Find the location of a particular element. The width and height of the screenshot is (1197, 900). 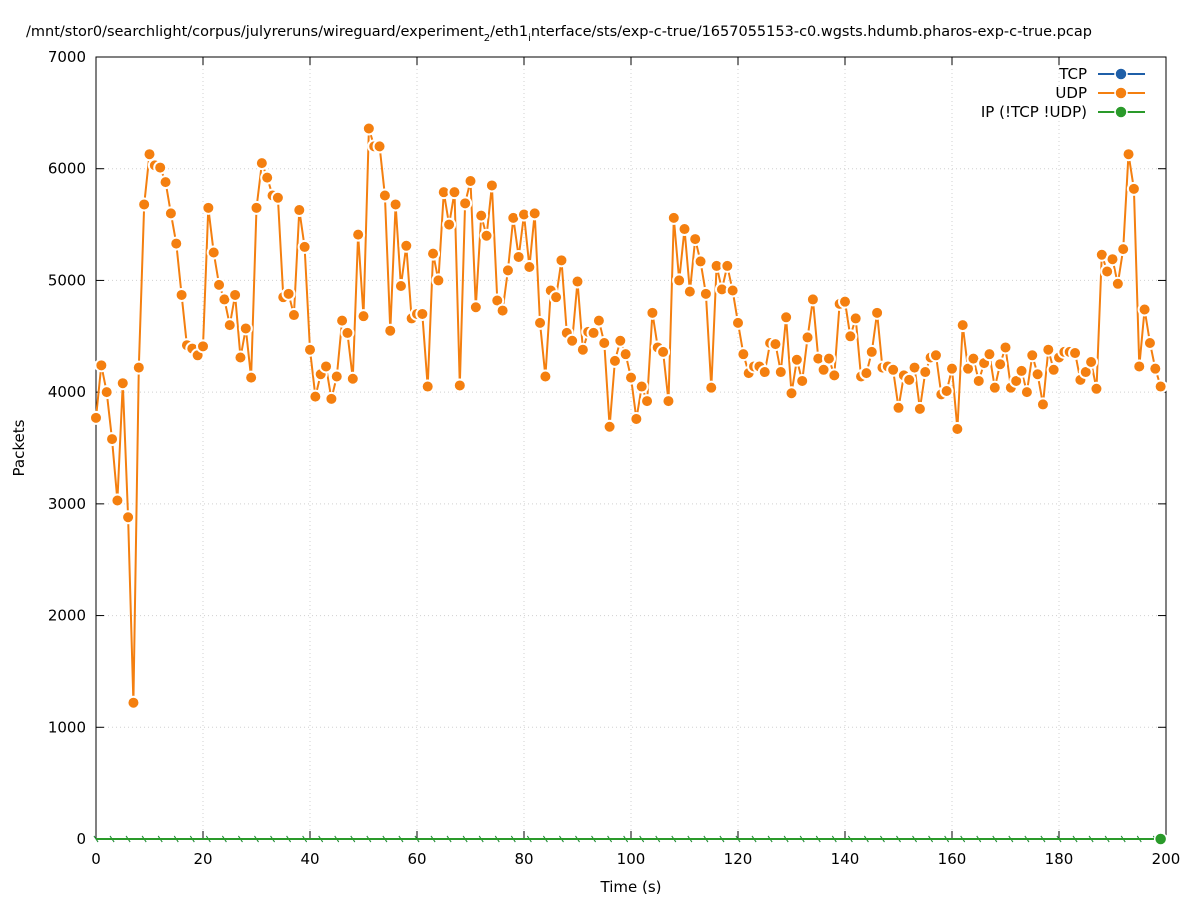

x-tick-label: 40 is located at coordinates (309, 859).